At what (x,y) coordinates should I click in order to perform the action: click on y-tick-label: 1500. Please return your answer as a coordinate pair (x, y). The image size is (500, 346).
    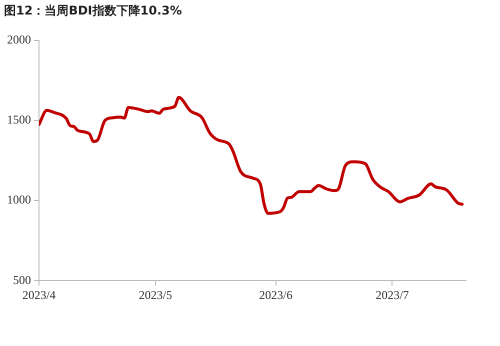
    Looking at the image, I should click on (19, 119).